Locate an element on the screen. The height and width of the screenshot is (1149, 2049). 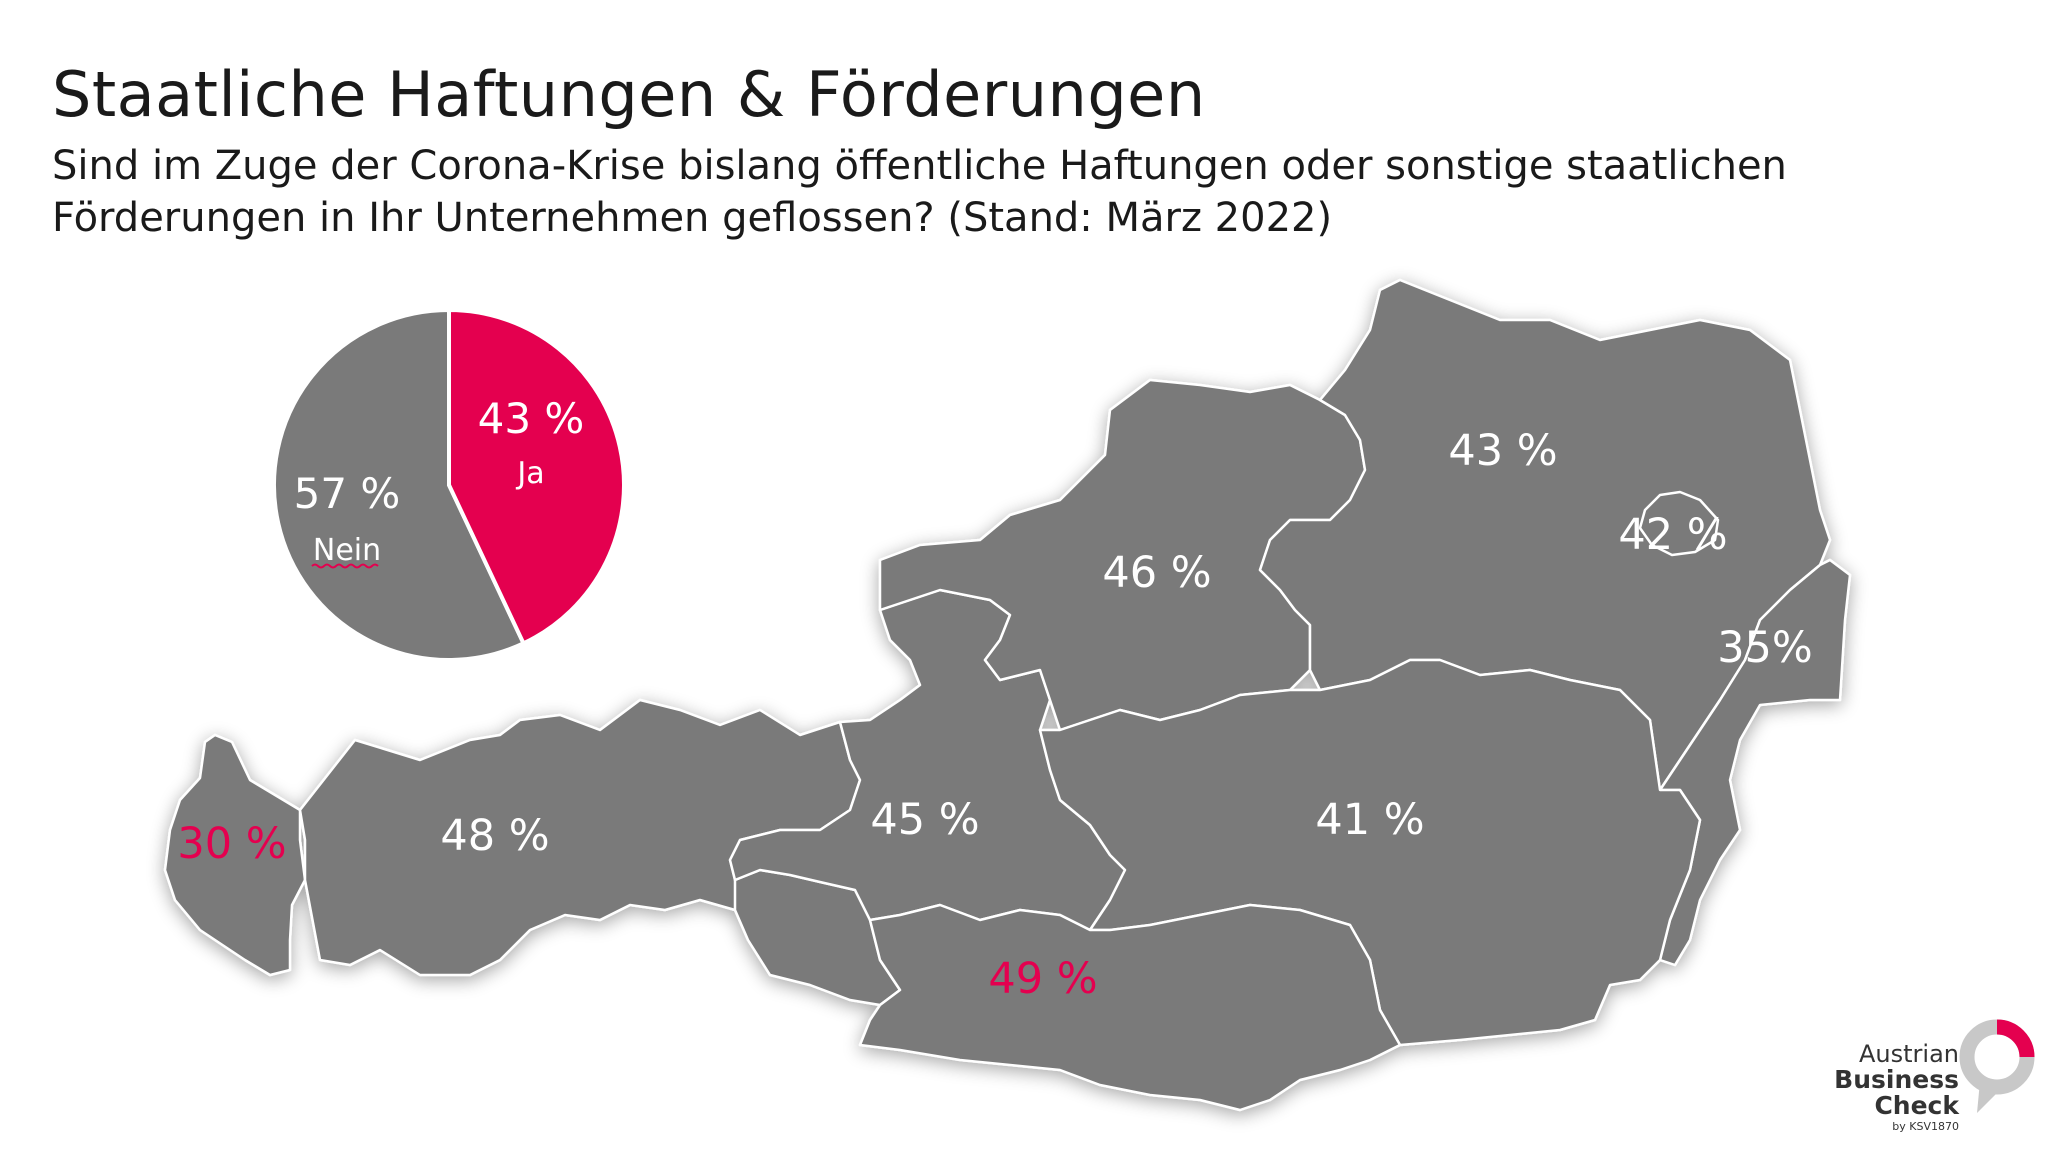
label-kaernten: 49 % is located at coordinates (1042, 979).